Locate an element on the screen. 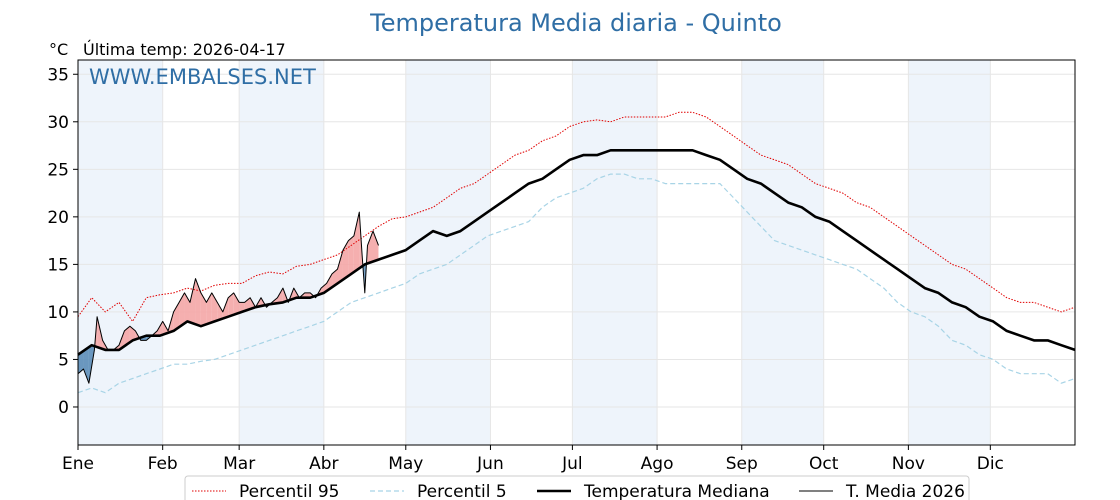 The image size is (1120, 500). x-tick-label: Oct is located at coordinates (824, 464).